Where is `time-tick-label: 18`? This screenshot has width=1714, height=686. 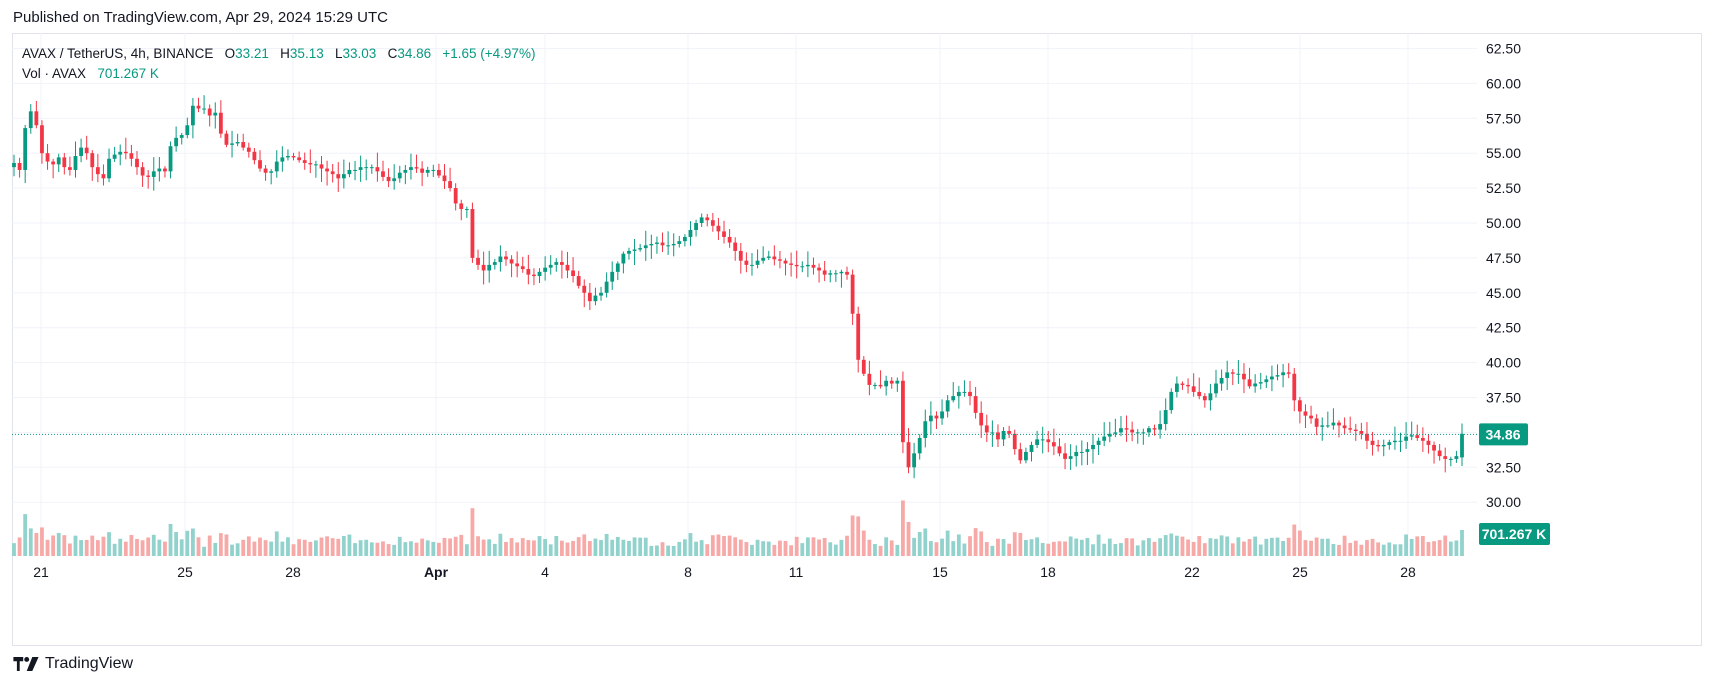
time-tick-label: 18 is located at coordinates (1048, 572).